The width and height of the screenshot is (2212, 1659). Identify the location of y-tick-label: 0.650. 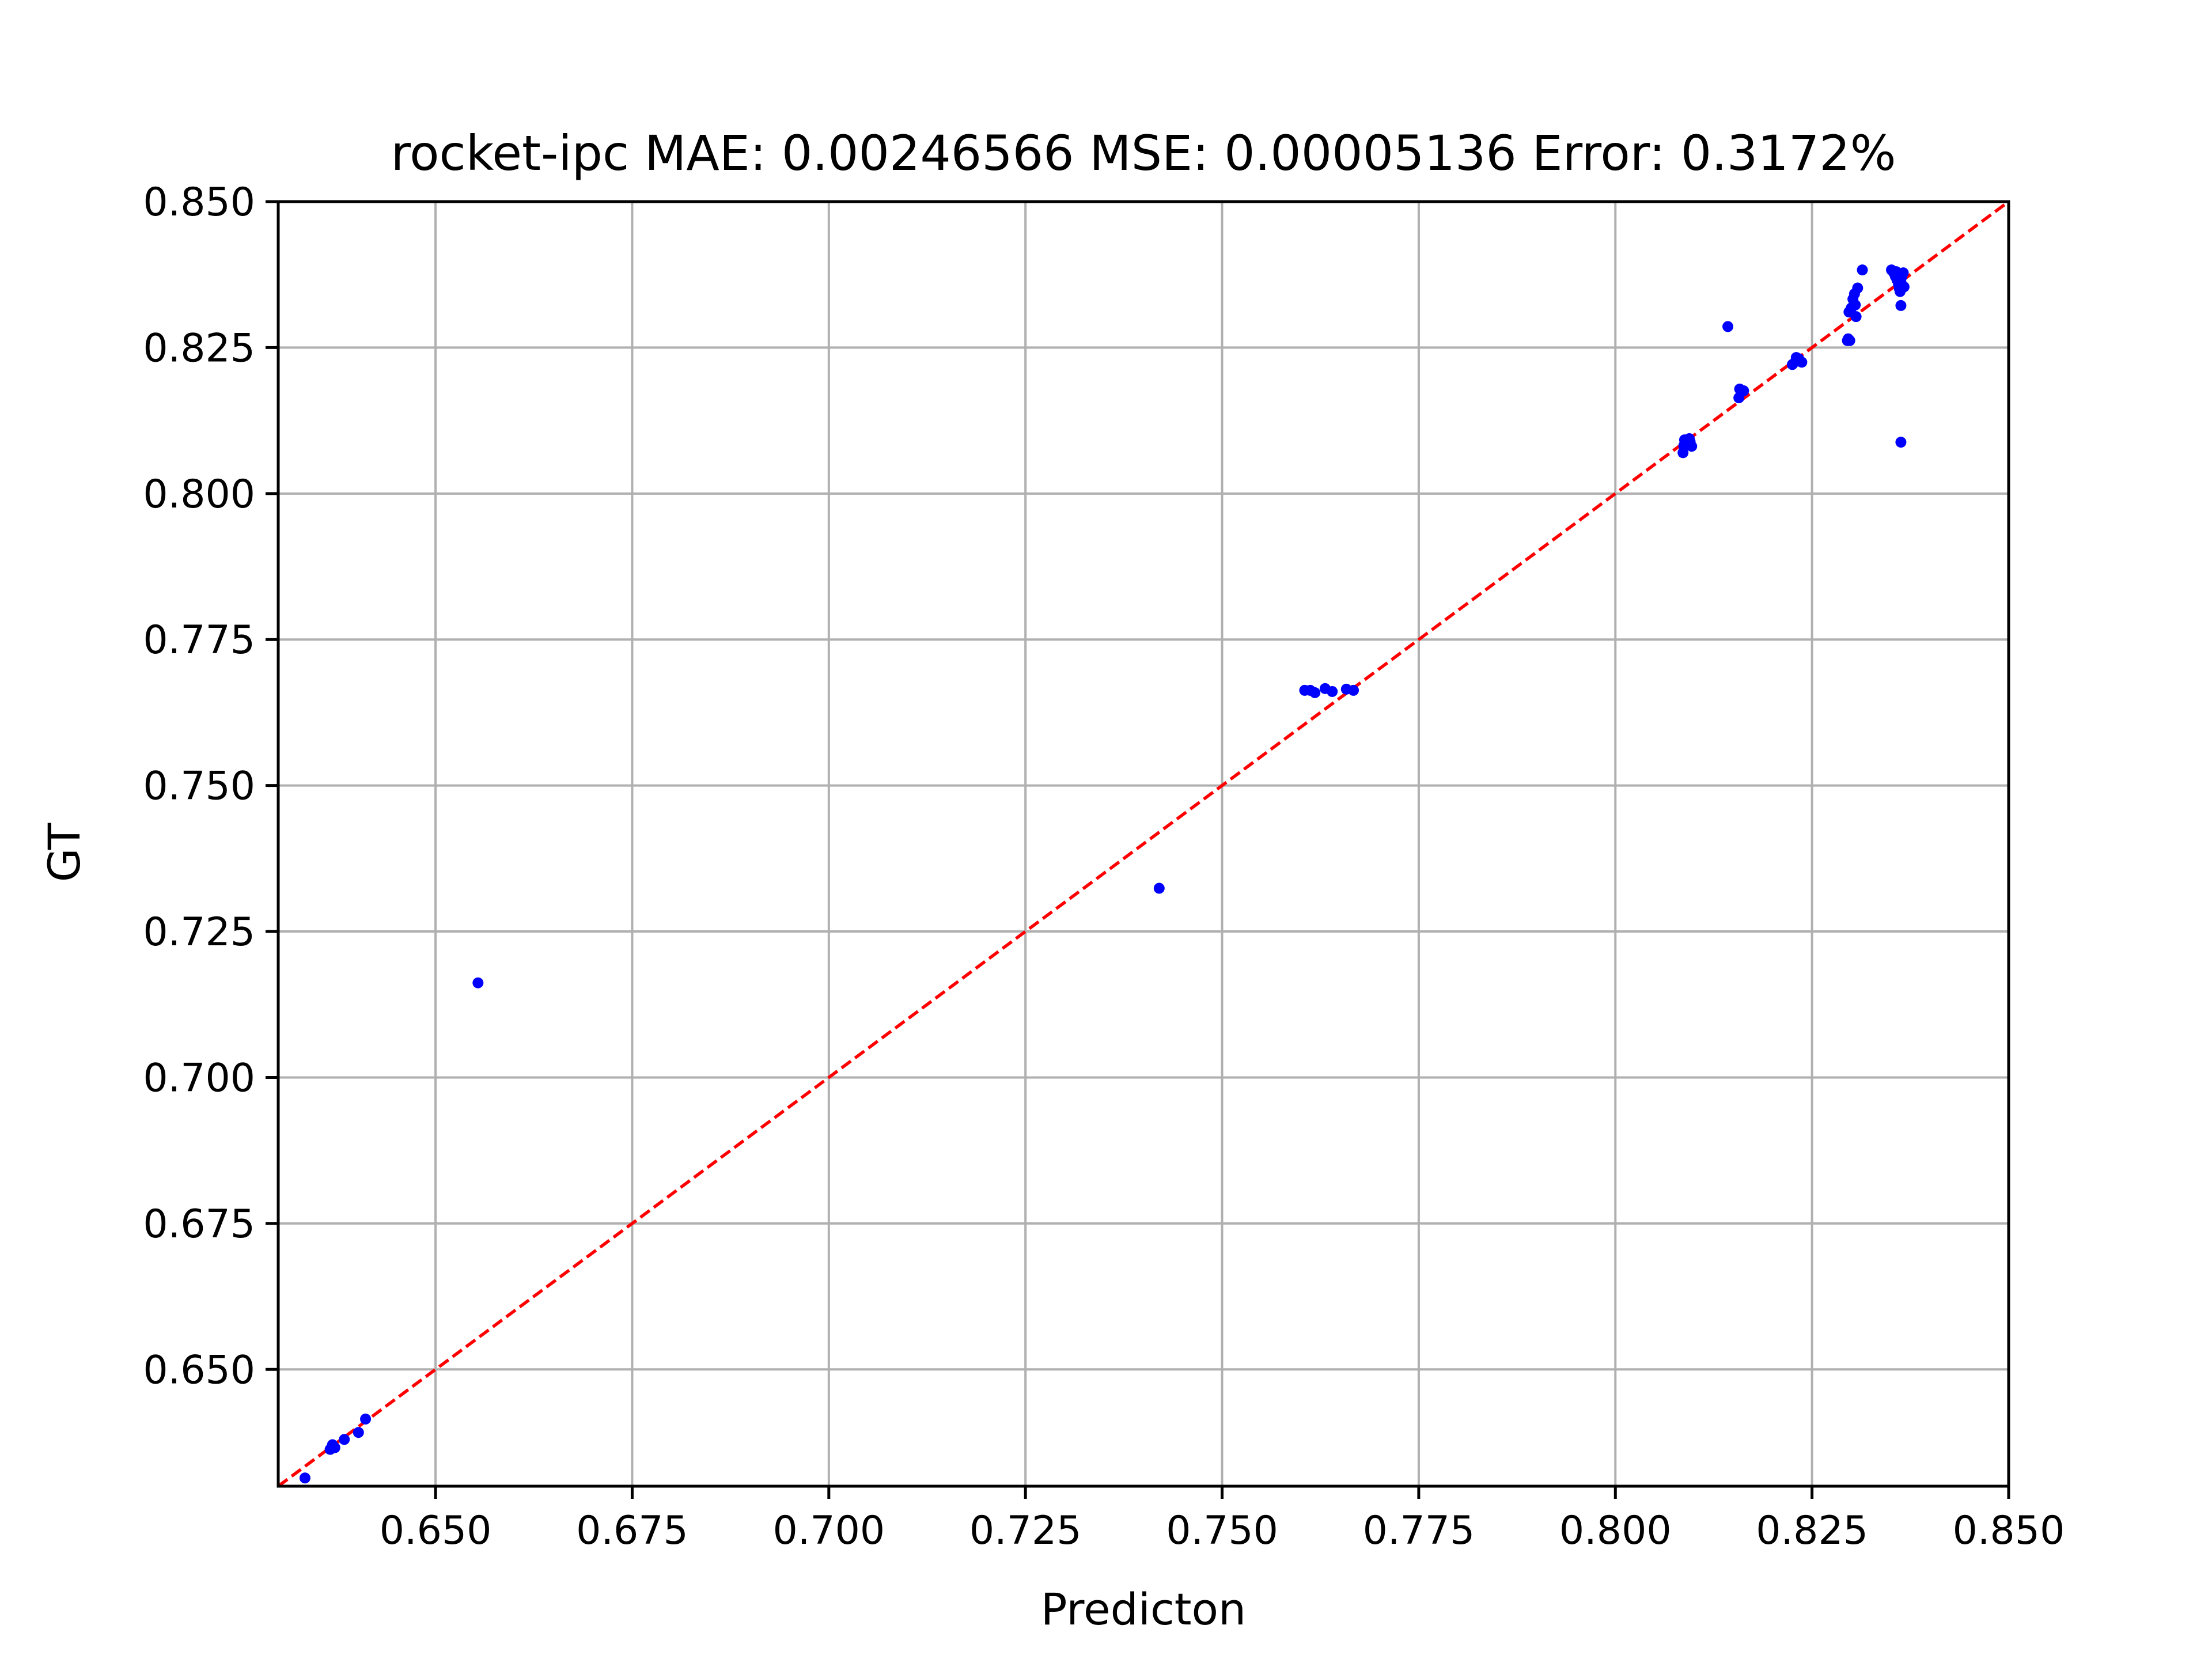
(199, 1370).